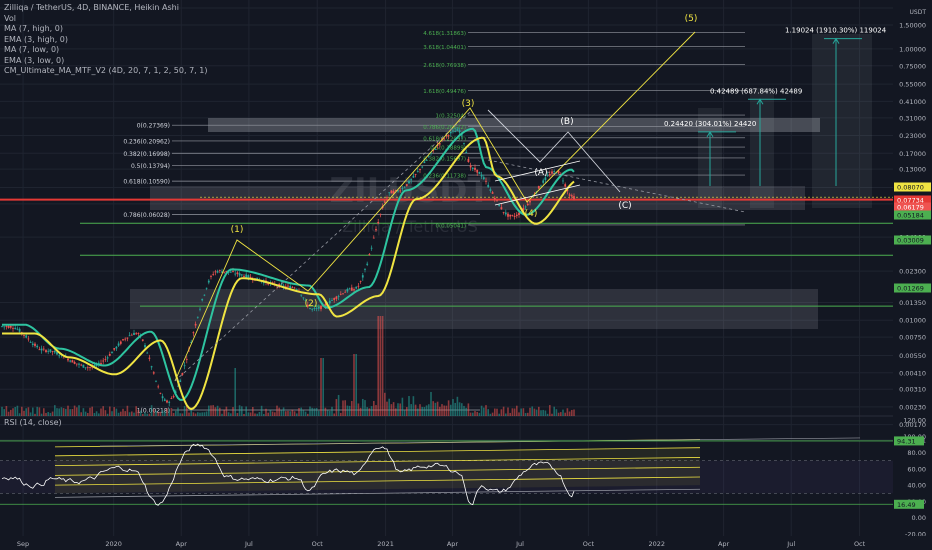 The height and width of the screenshot is (550, 932). I want to click on wave-label: (C), so click(624, 206).